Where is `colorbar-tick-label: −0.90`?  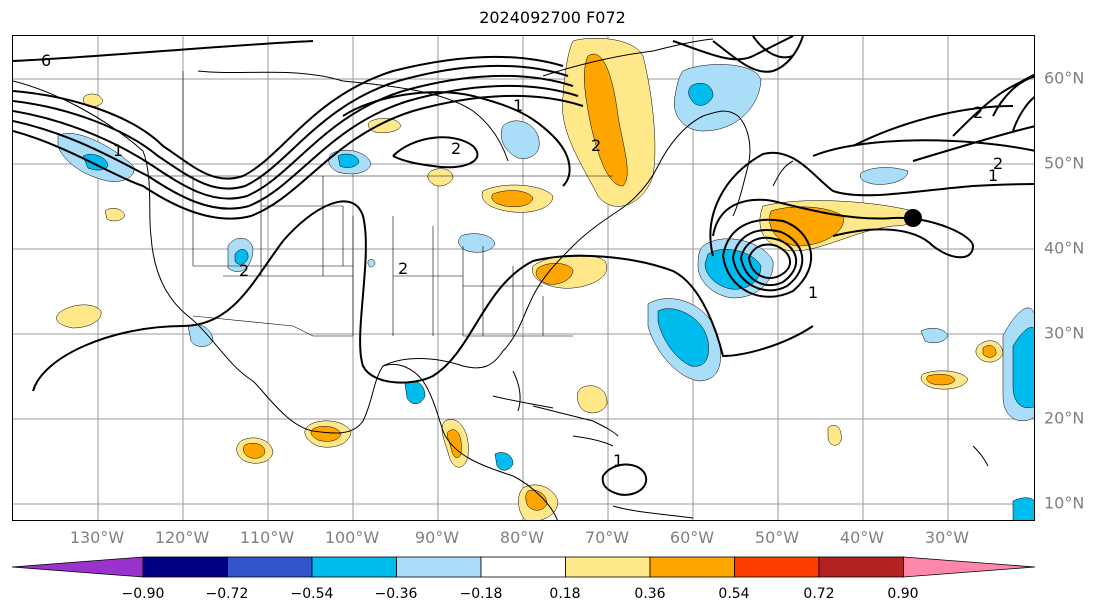
colorbar-tick-label: −0.90 is located at coordinates (143, 594).